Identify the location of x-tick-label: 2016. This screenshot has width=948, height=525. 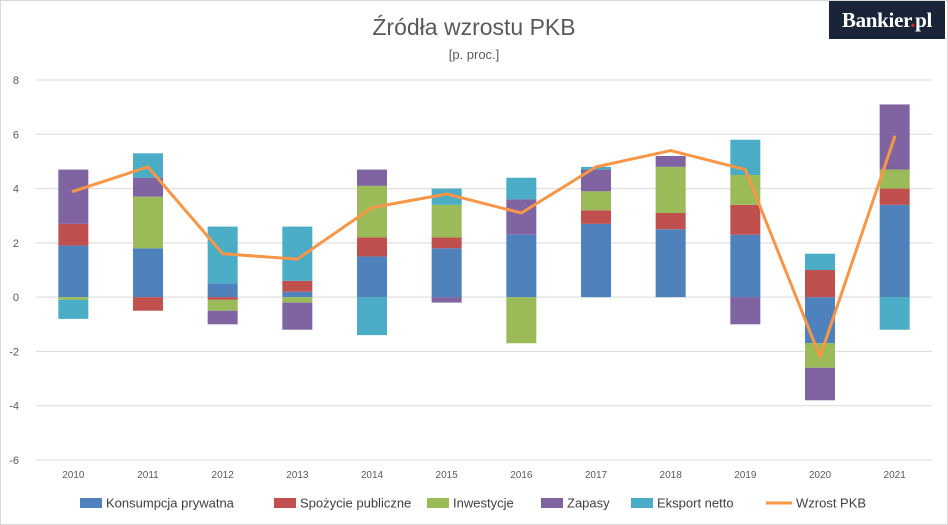
(521, 475).